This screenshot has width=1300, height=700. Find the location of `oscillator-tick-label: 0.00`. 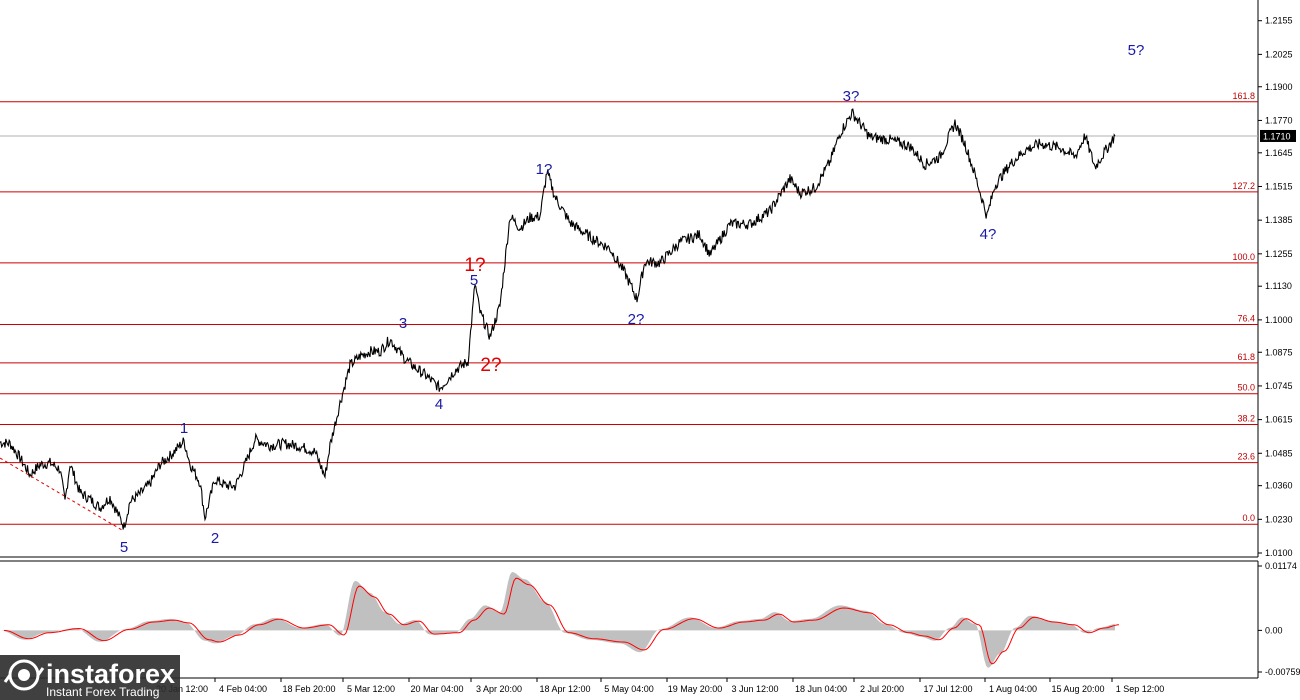

oscillator-tick-label: 0.00 is located at coordinates (1274, 630).